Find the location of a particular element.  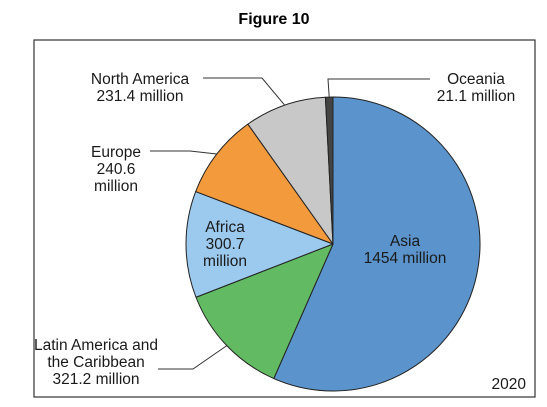

slice-label-africa: Africa 300.7 million is located at coordinates (225, 244).